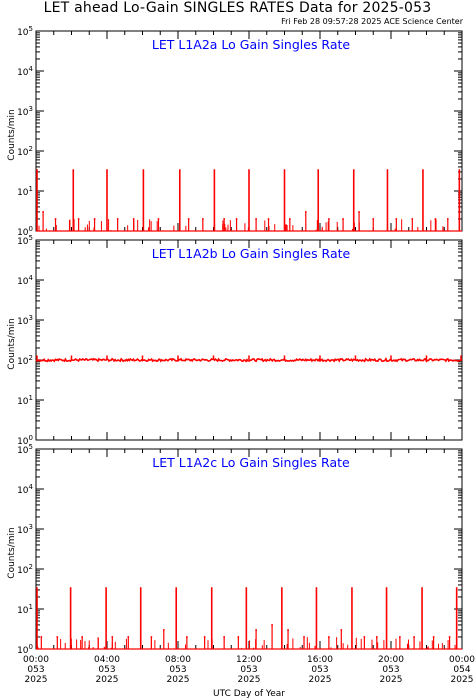 The height and width of the screenshot is (700, 475). I want to click on x-tick-label: 04:00, so click(107, 660).